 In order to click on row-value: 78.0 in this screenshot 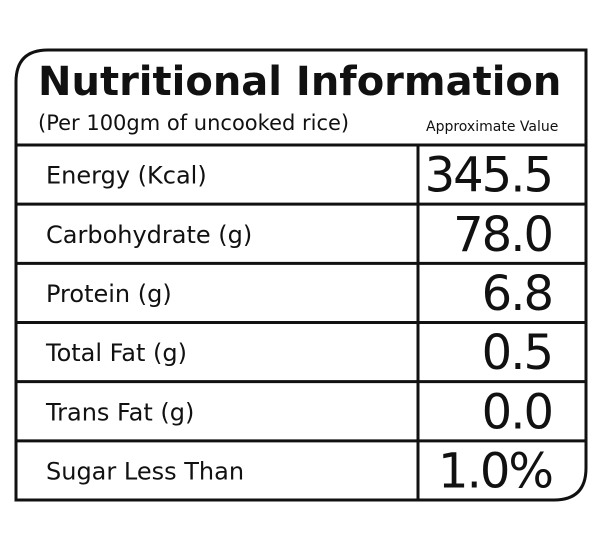, I will do `click(502, 235)`.